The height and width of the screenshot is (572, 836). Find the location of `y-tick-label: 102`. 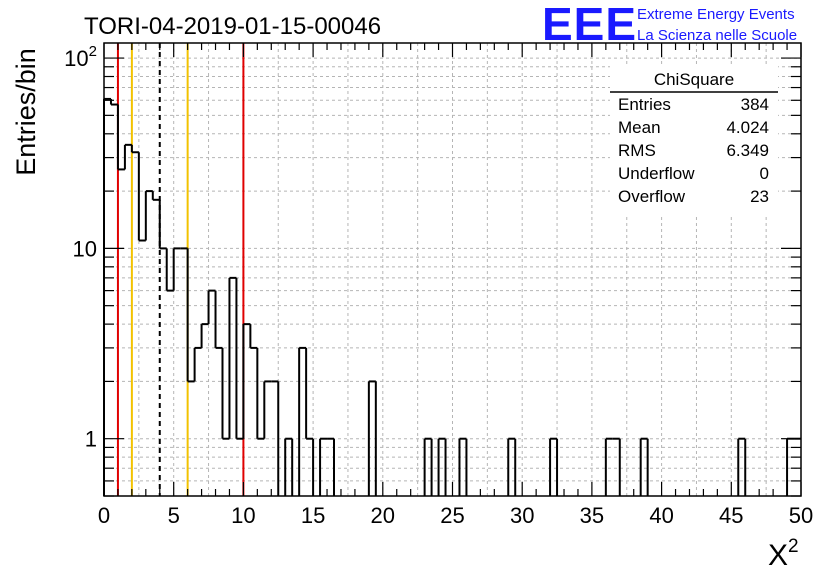

y-tick-label: 102 is located at coordinates (80, 57).